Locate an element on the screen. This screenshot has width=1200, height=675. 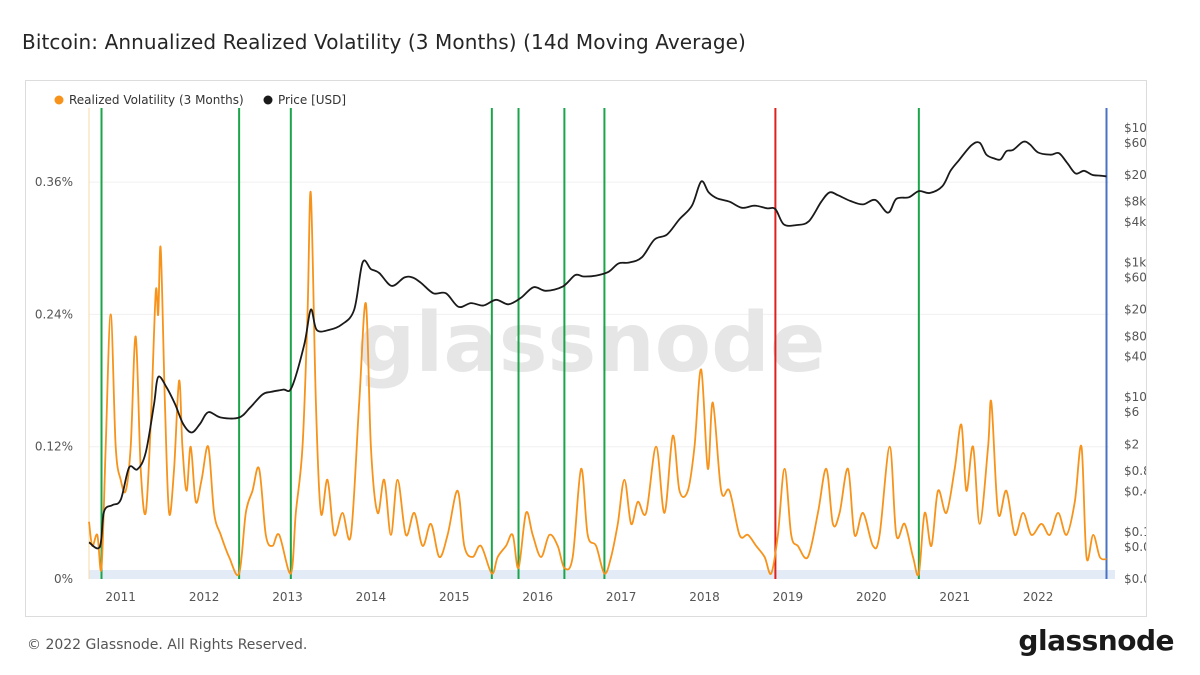
y-right-tick-label: $40 is located at coordinates (1135, 357).